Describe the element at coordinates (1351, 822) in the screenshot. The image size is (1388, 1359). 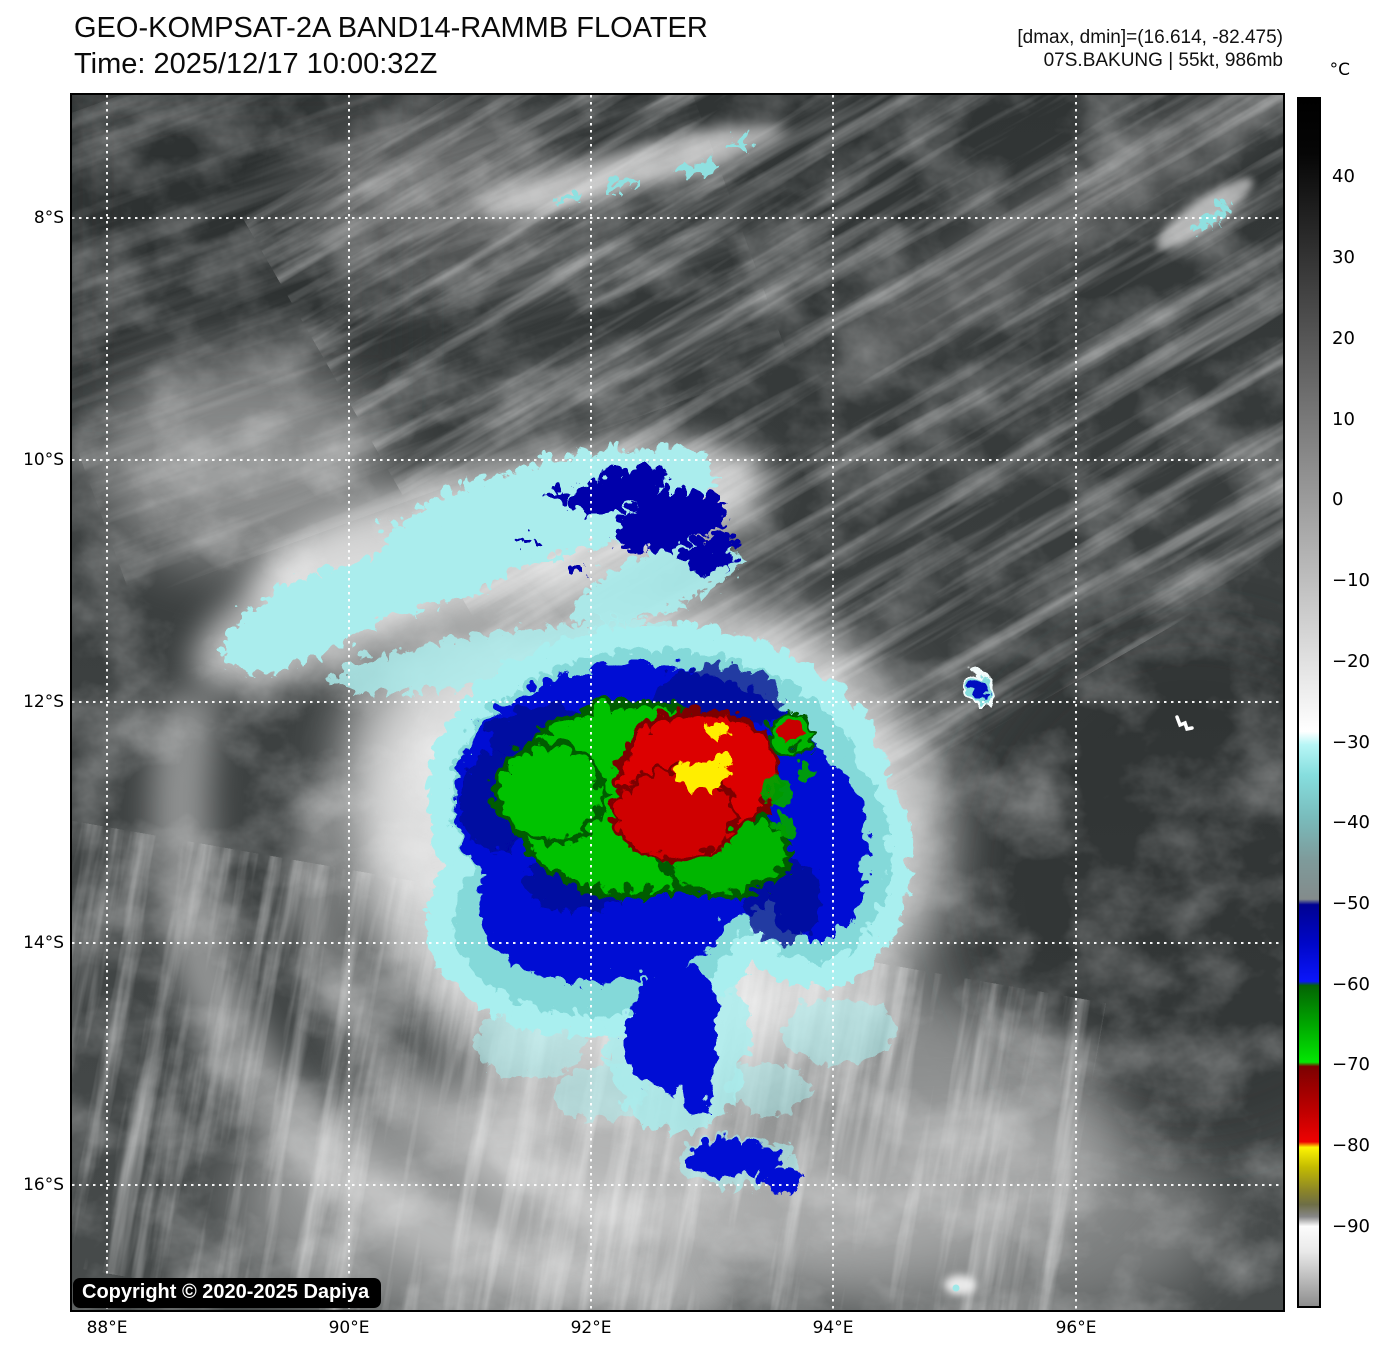
I see `colorbar-tick-m40: −40` at that location.